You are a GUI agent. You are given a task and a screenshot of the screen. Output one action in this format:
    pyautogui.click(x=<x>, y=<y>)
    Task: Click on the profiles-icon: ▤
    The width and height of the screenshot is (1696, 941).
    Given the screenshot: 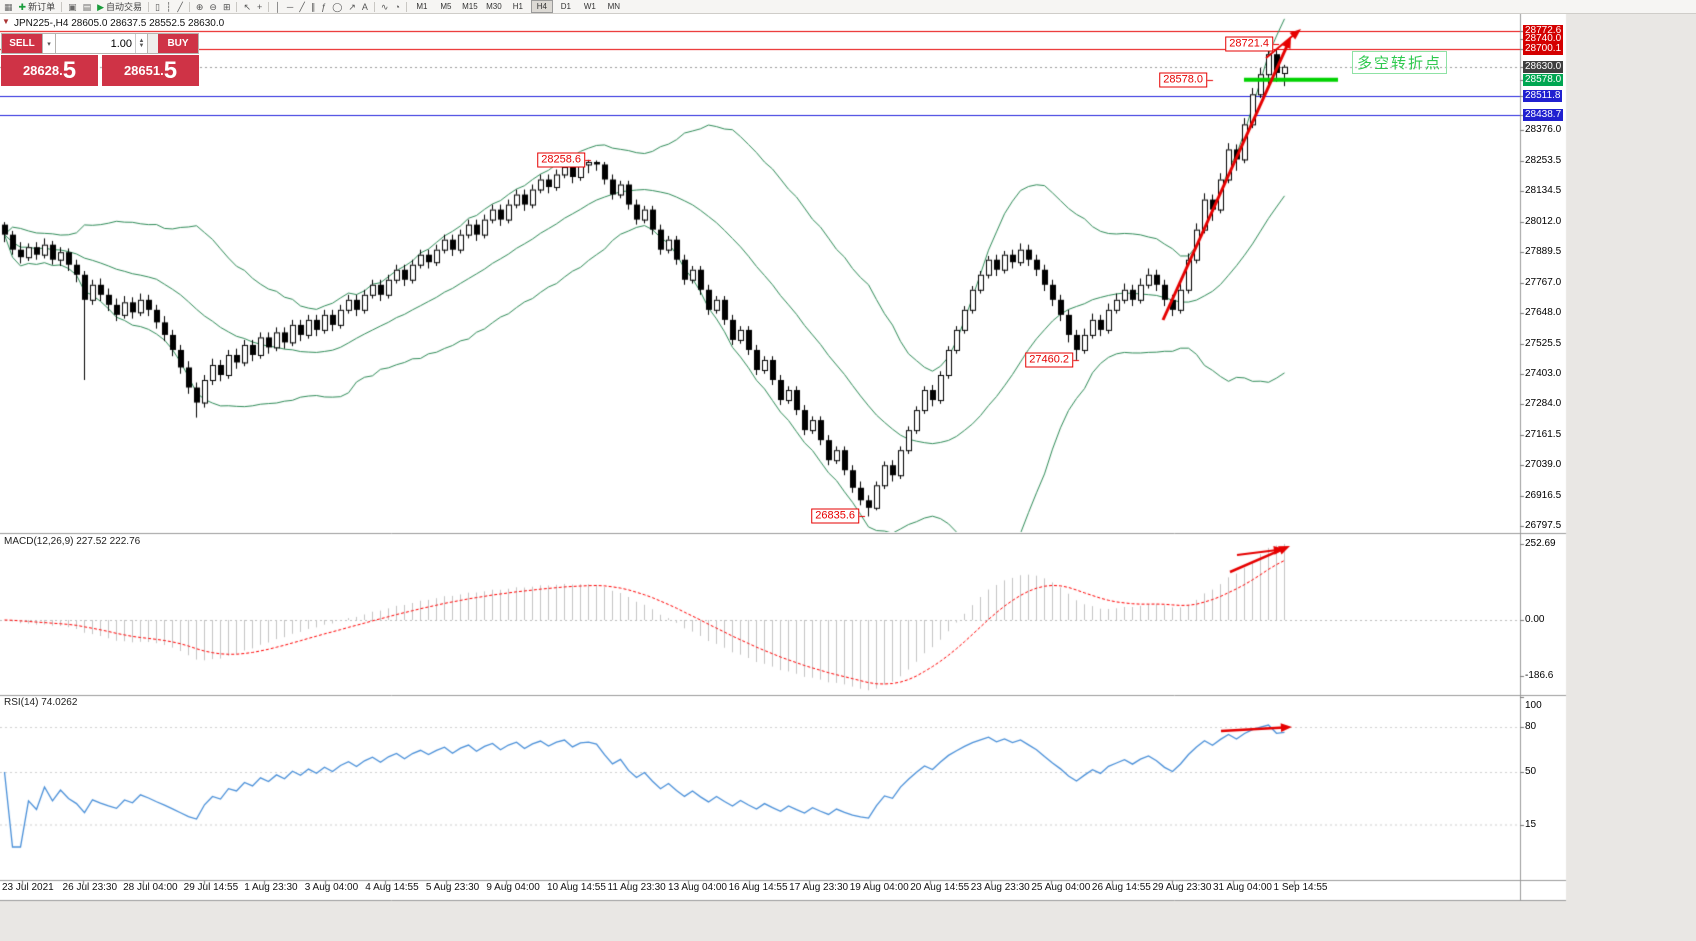 What is the action you would take?
    pyautogui.click(x=87, y=7)
    